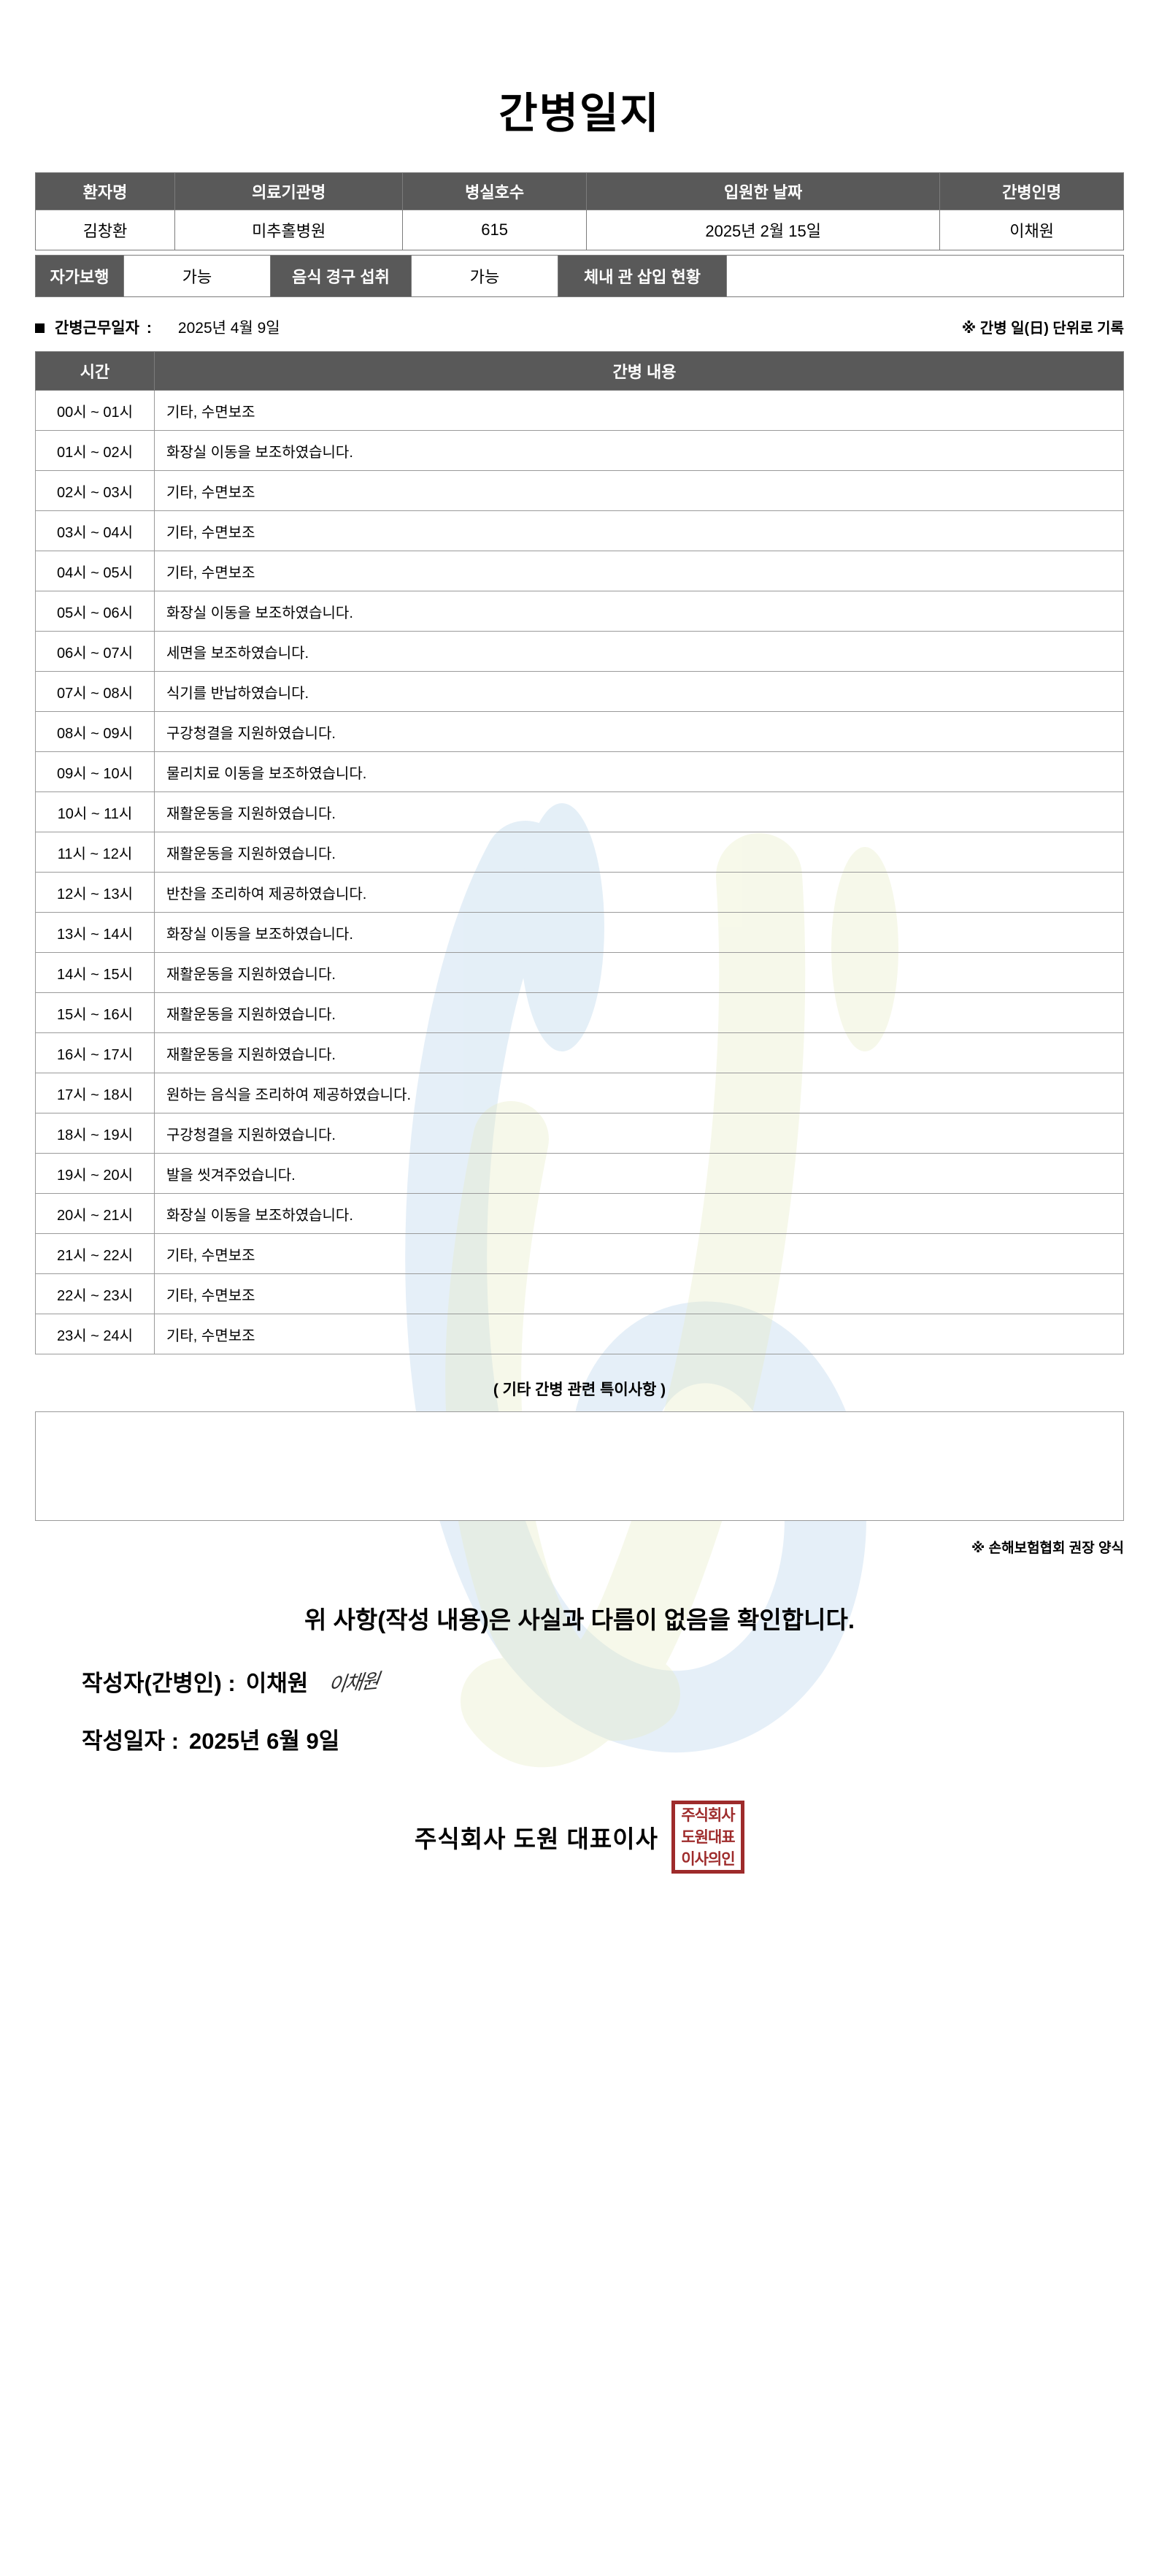 The height and width of the screenshot is (2576, 1159). Describe the element at coordinates (79, 276) in the screenshot. I see `label-self-ambulation: 자가보행` at that location.